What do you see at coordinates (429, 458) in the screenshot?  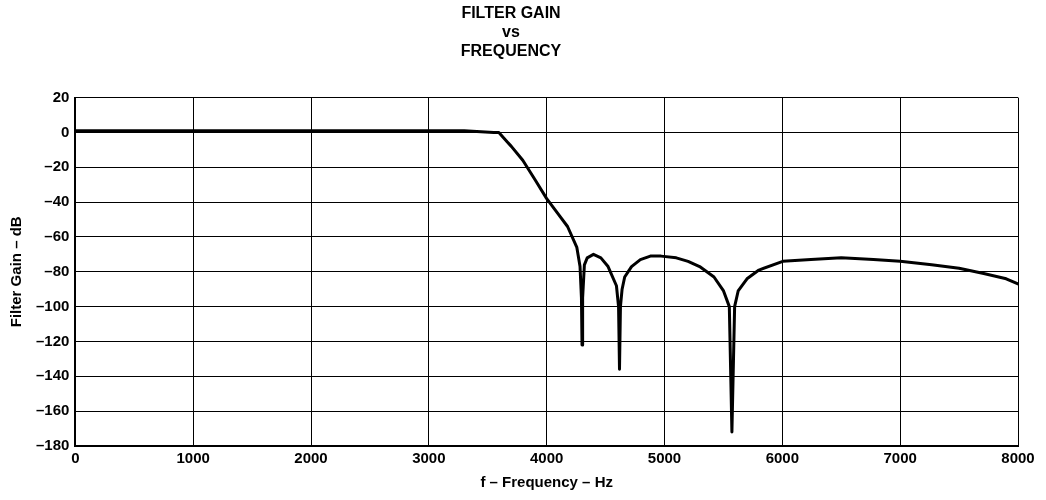 I see `x-tick-label: 3000` at bounding box center [429, 458].